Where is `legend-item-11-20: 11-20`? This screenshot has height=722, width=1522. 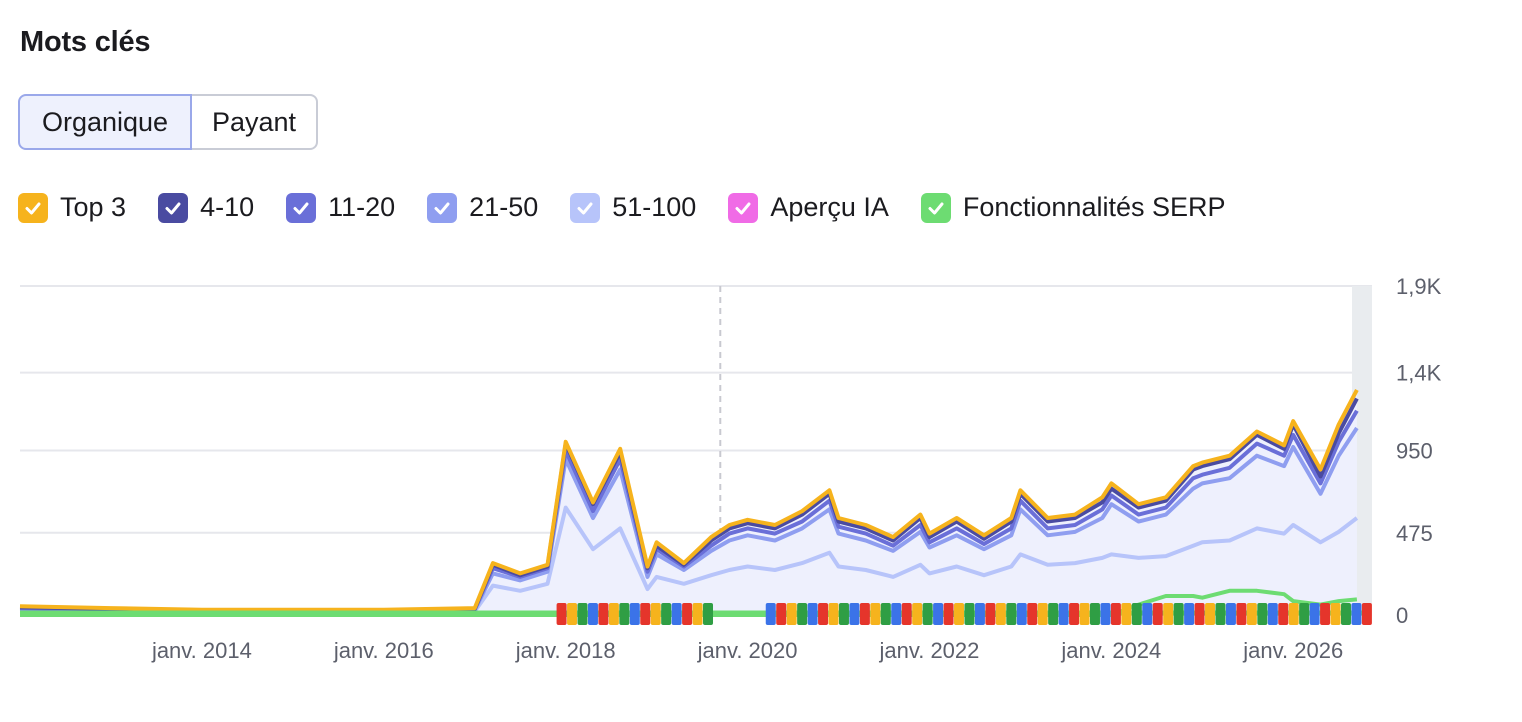
legend-item-11-20: 11-20 is located at coordinates (340, 207).